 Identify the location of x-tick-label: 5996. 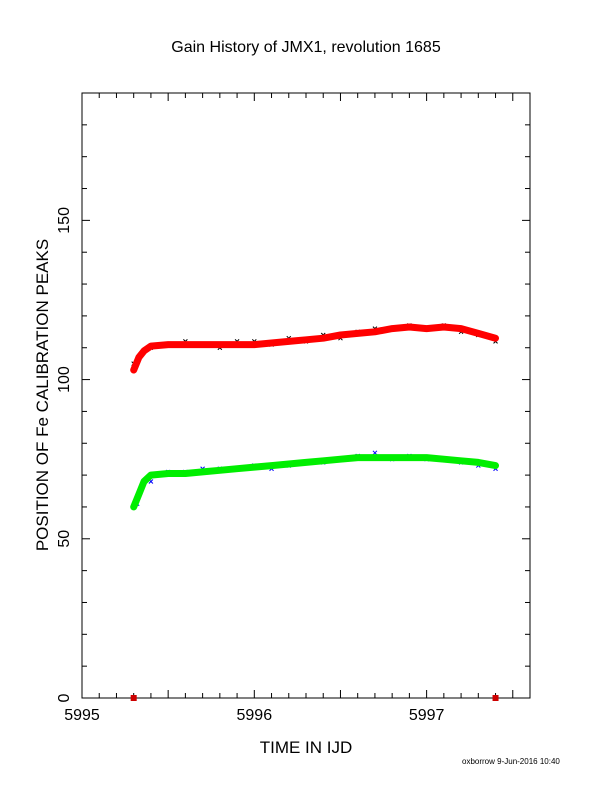
(255, 715).